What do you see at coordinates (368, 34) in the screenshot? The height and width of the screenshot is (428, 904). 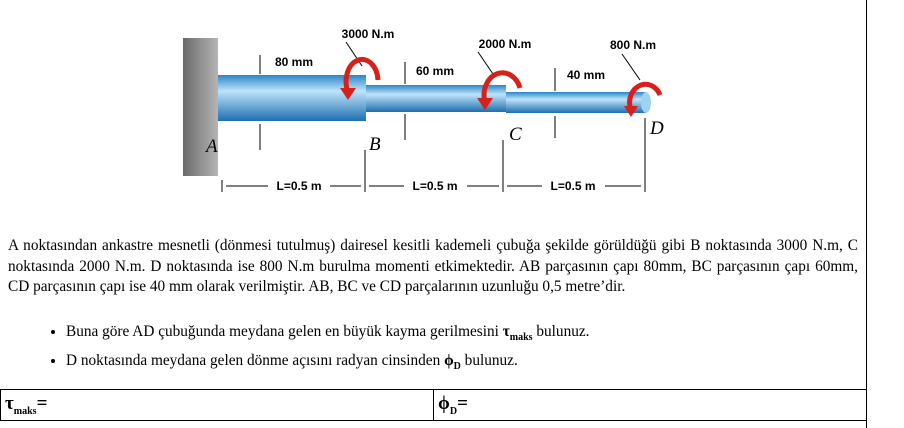 I see `moment-label: 3000 N.m` at bounding box center [368, 34].